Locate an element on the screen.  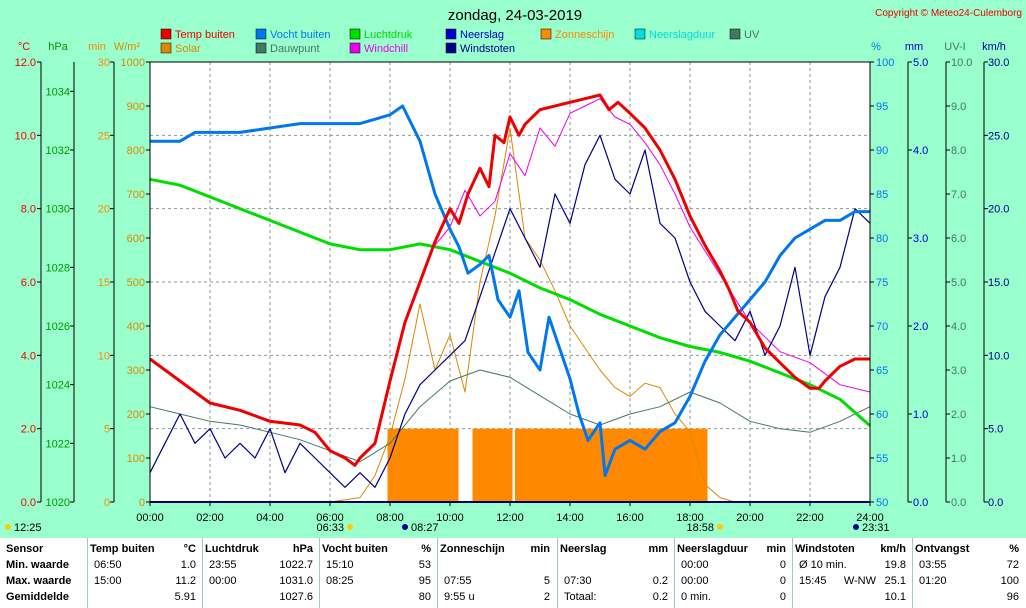
axis-tick-label-pressure: 1032 is located at coordinates (58, 151).